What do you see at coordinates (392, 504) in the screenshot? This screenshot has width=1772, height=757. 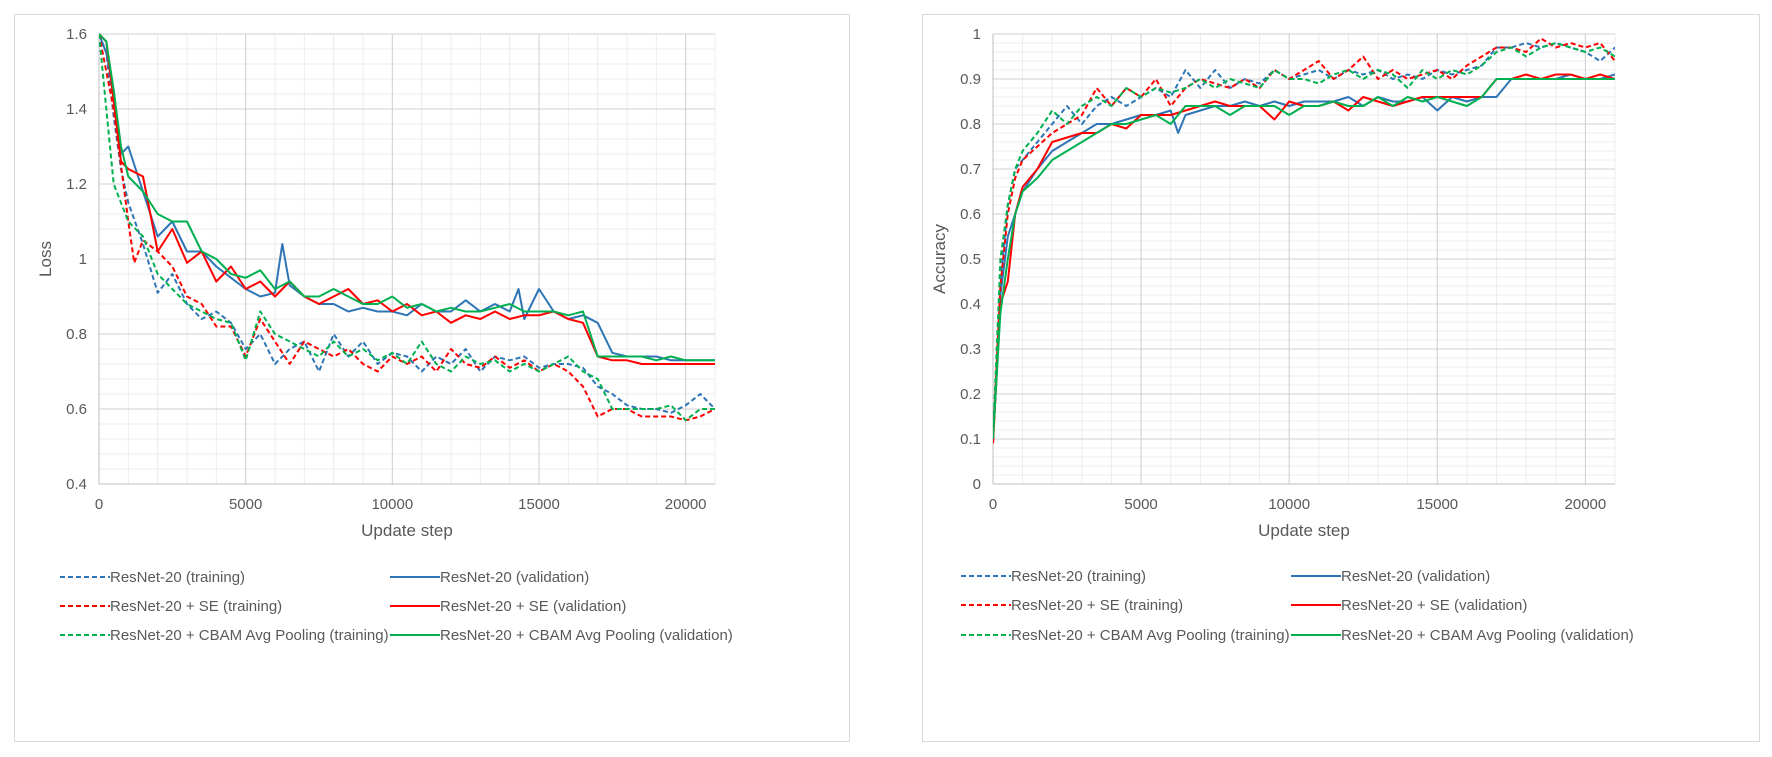 I see `chart-0-xtick-label: 10000` at bounding box center [392, 504].